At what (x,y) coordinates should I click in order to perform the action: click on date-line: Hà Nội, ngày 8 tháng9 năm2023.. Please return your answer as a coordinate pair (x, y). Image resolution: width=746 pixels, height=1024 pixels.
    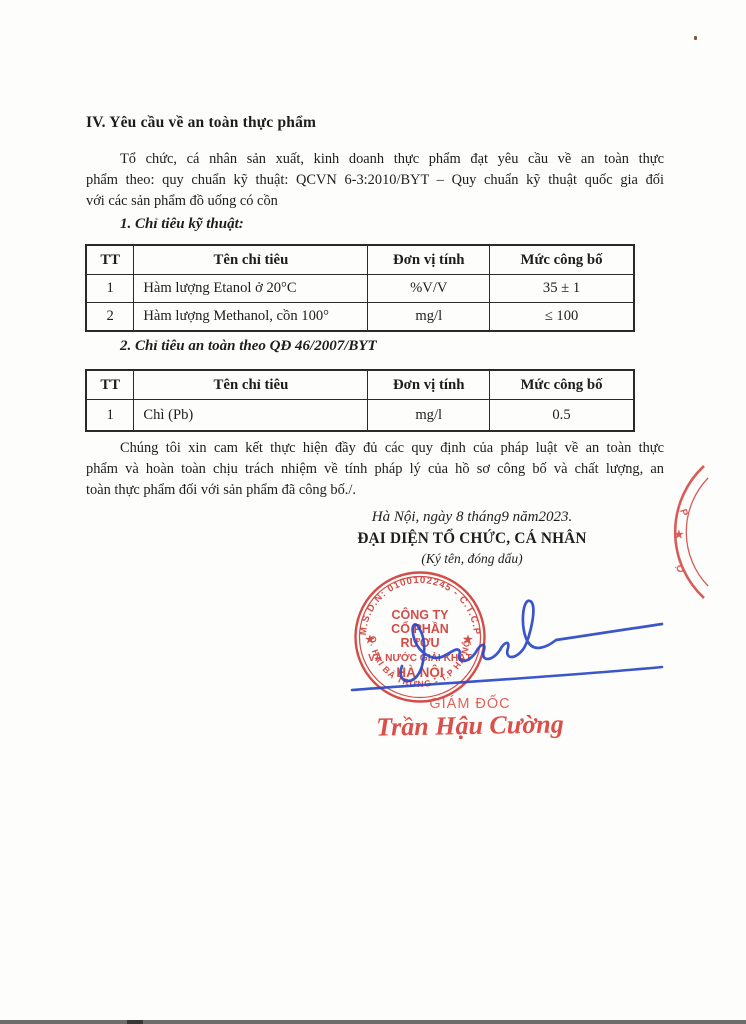
    Looking at the image, I should click on (472, 517).